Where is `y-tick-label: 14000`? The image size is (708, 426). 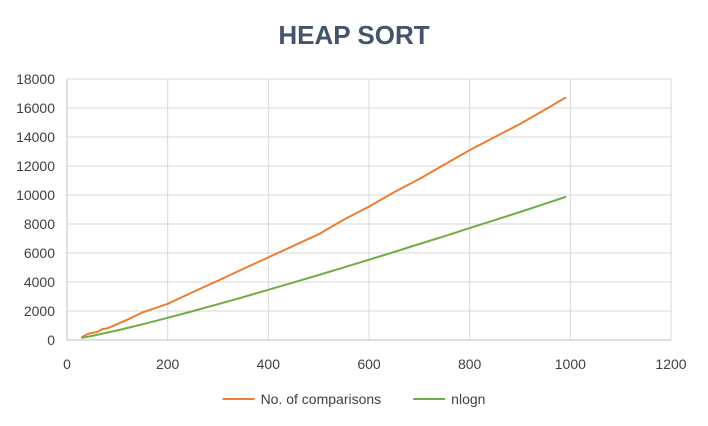 y-tick-label: 14000 is located at coordinates (35, 137).